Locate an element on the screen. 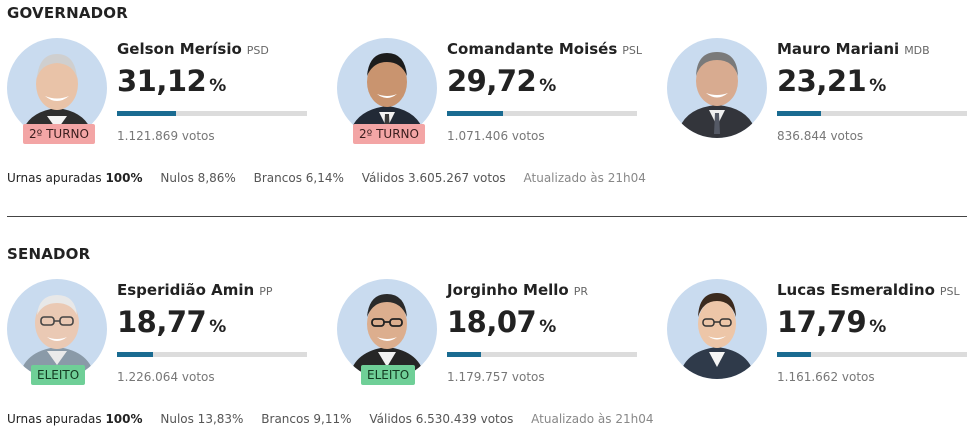 The height and width of the screenshot is (438, 973). candidate-name: Jorginho Mello is located at coordinates (508, 290).